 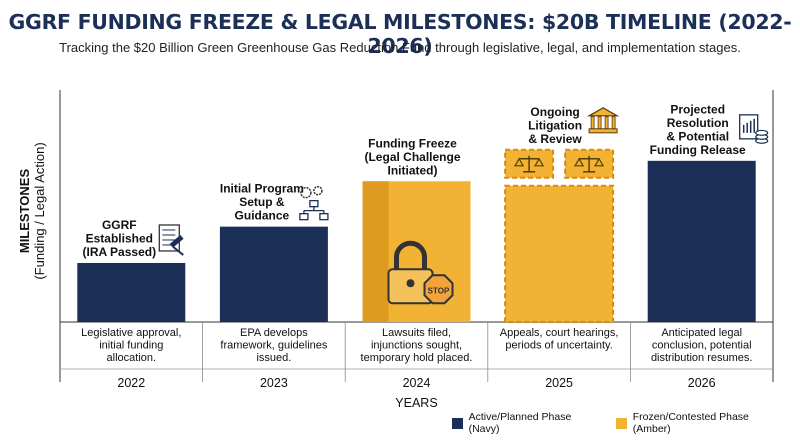 What do you see at coordinates (273, 358) in the screenshot?
I see `description-2023: issued.` at bounding box center [273, 358].